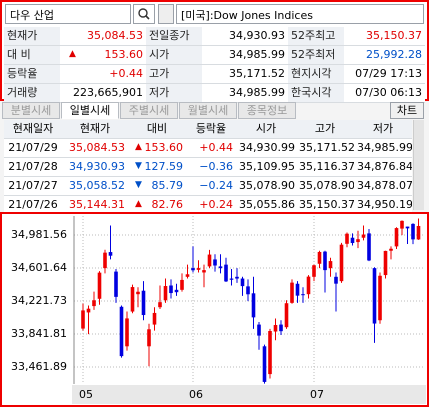  I want to click on table-cell: 35,116.37, so click(325, 167).